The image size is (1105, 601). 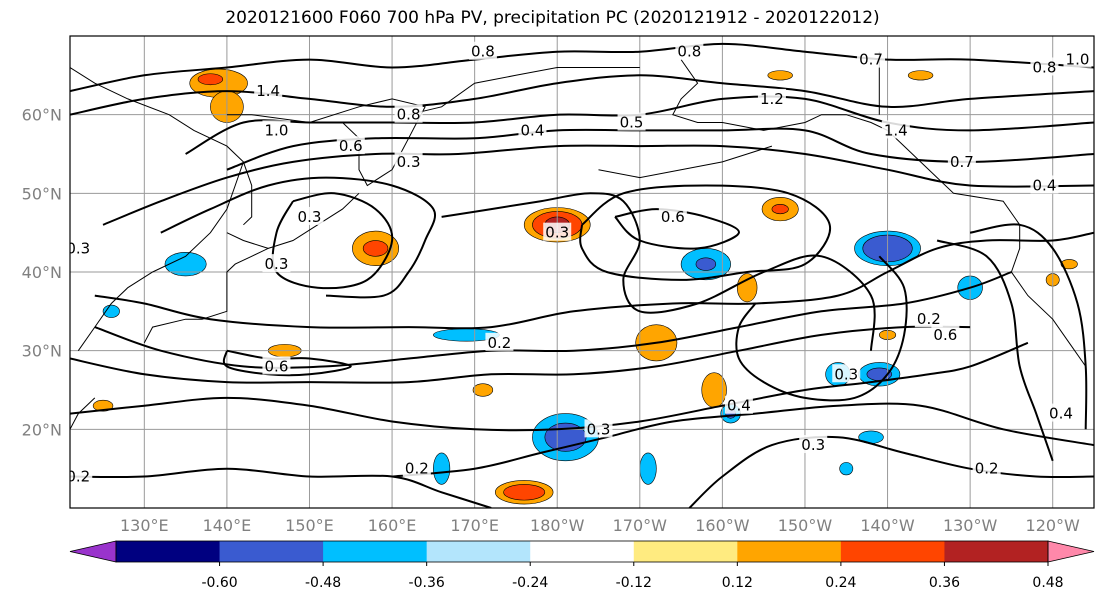 I want to click on contour-label: 1.4, so click(x=268, y=91).